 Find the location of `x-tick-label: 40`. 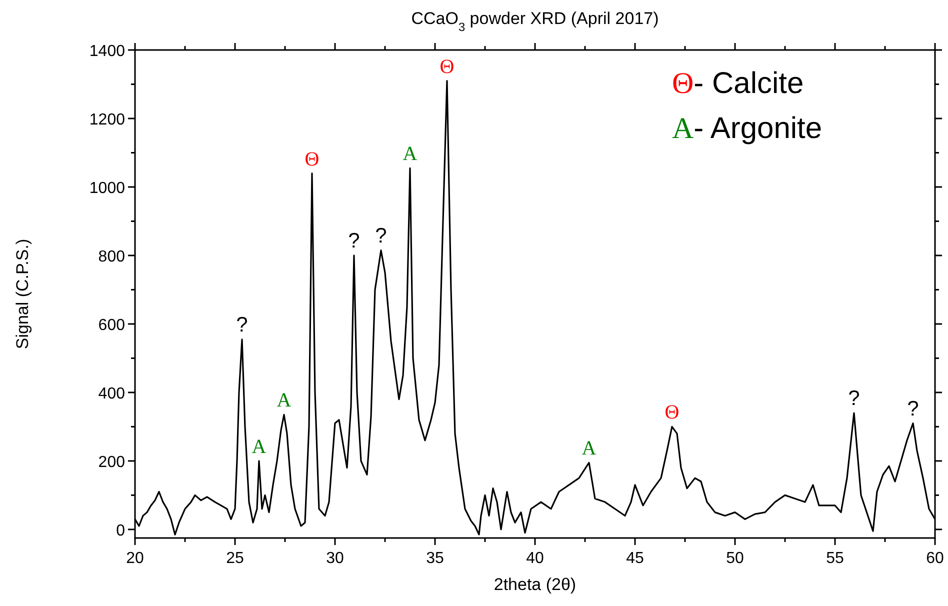

x-tick-label: 40 is located at coordinates (535, 558).